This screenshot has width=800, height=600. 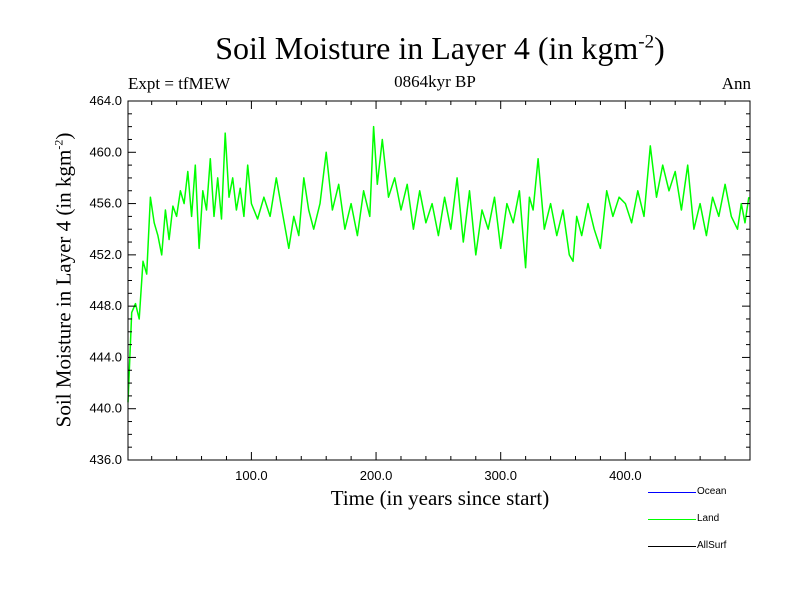 What do you see at coordinates (440, 498) in the screenshot?
I see `x-axis-label: Time (in years since start)` at bounding box center [440, 498].